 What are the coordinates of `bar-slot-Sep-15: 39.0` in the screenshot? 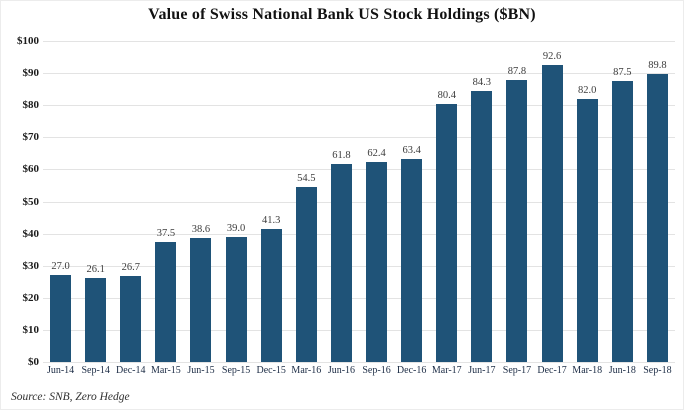 It's located at (236, 201).